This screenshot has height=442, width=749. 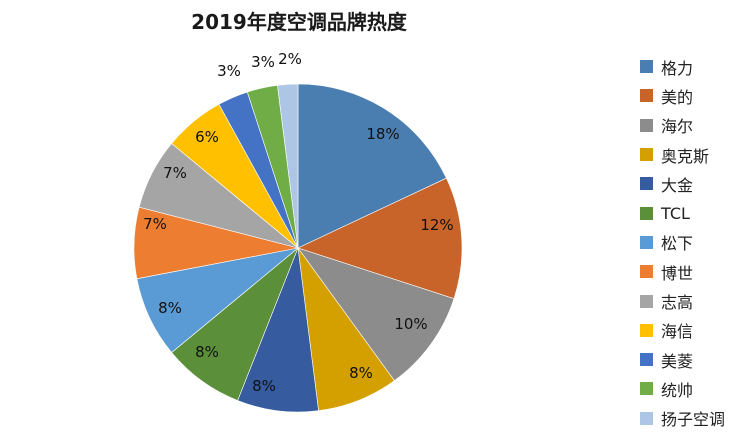 I want to click on pie-slice-扬子空调, so click(x=288, y=166).